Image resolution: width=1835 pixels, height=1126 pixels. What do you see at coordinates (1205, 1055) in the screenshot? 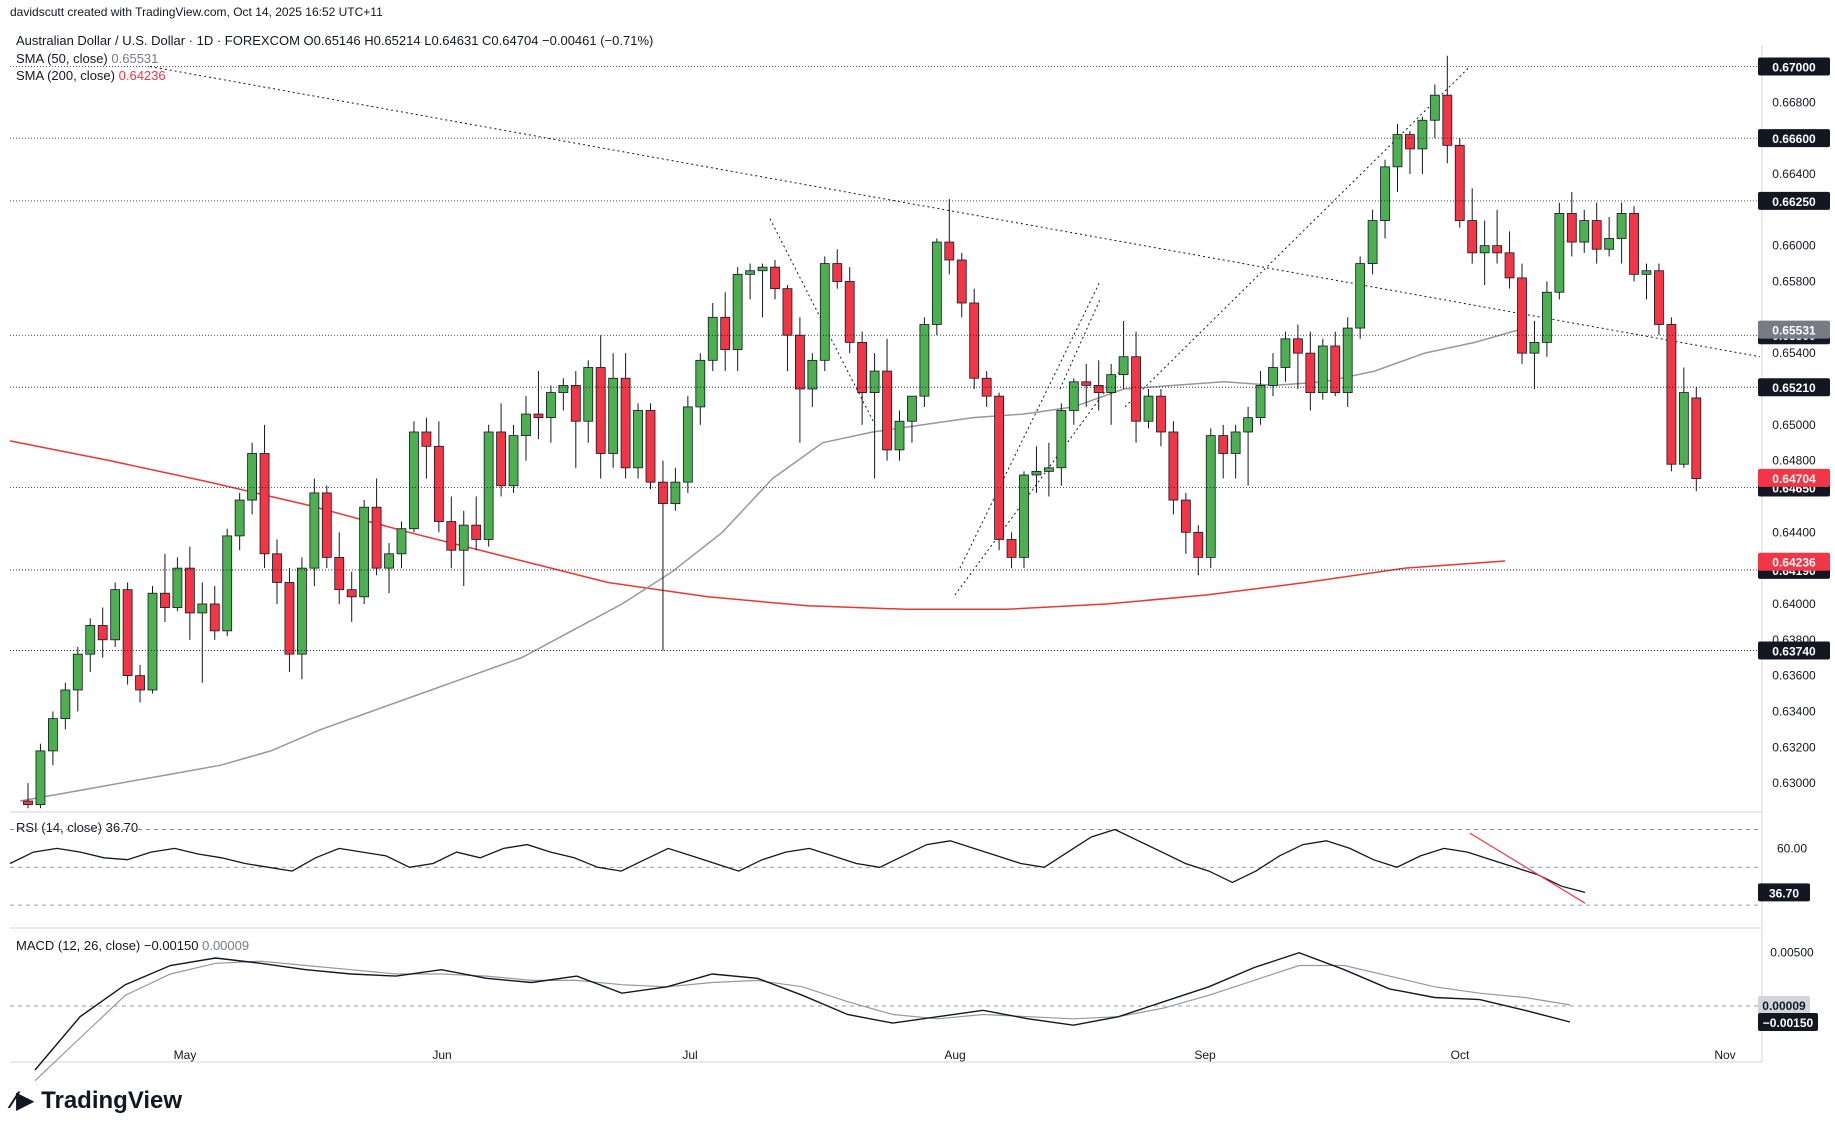
I see `time-tick-label: Sep` at bounding box center [1205, 1055].